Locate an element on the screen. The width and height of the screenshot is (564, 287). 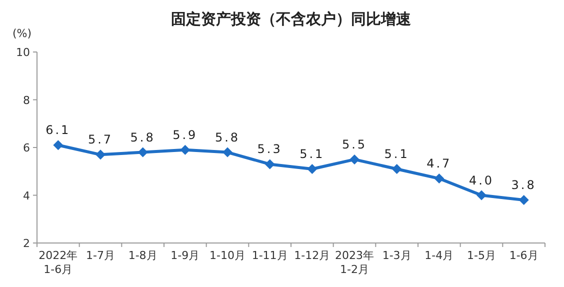
data-label: 6.1 is located at coordinates (58, 130).